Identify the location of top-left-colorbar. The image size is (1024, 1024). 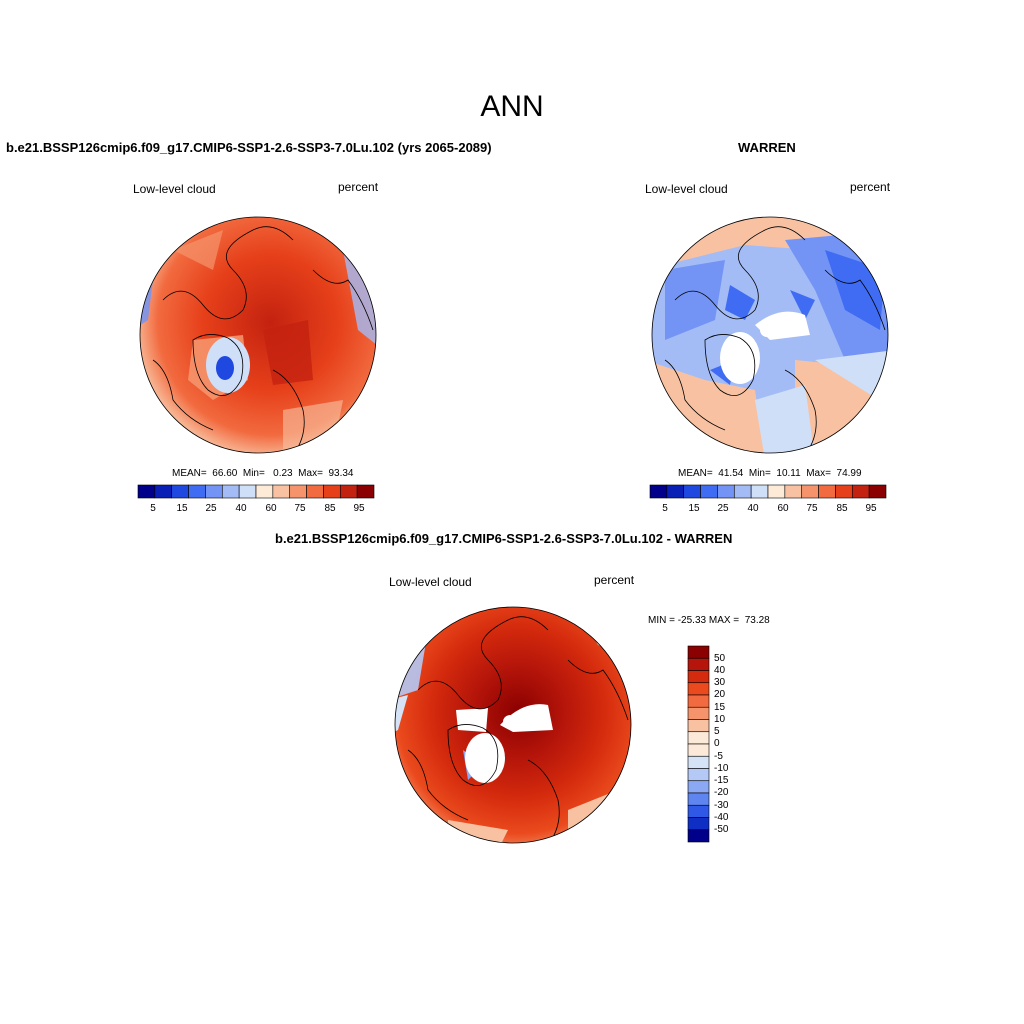
(256, 491).